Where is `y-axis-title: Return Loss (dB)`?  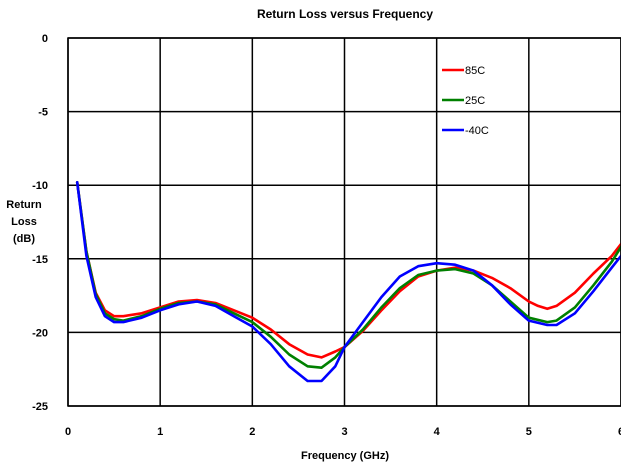 y-axis-title: Return Loss (dB) is located at coordinates (24, 222).